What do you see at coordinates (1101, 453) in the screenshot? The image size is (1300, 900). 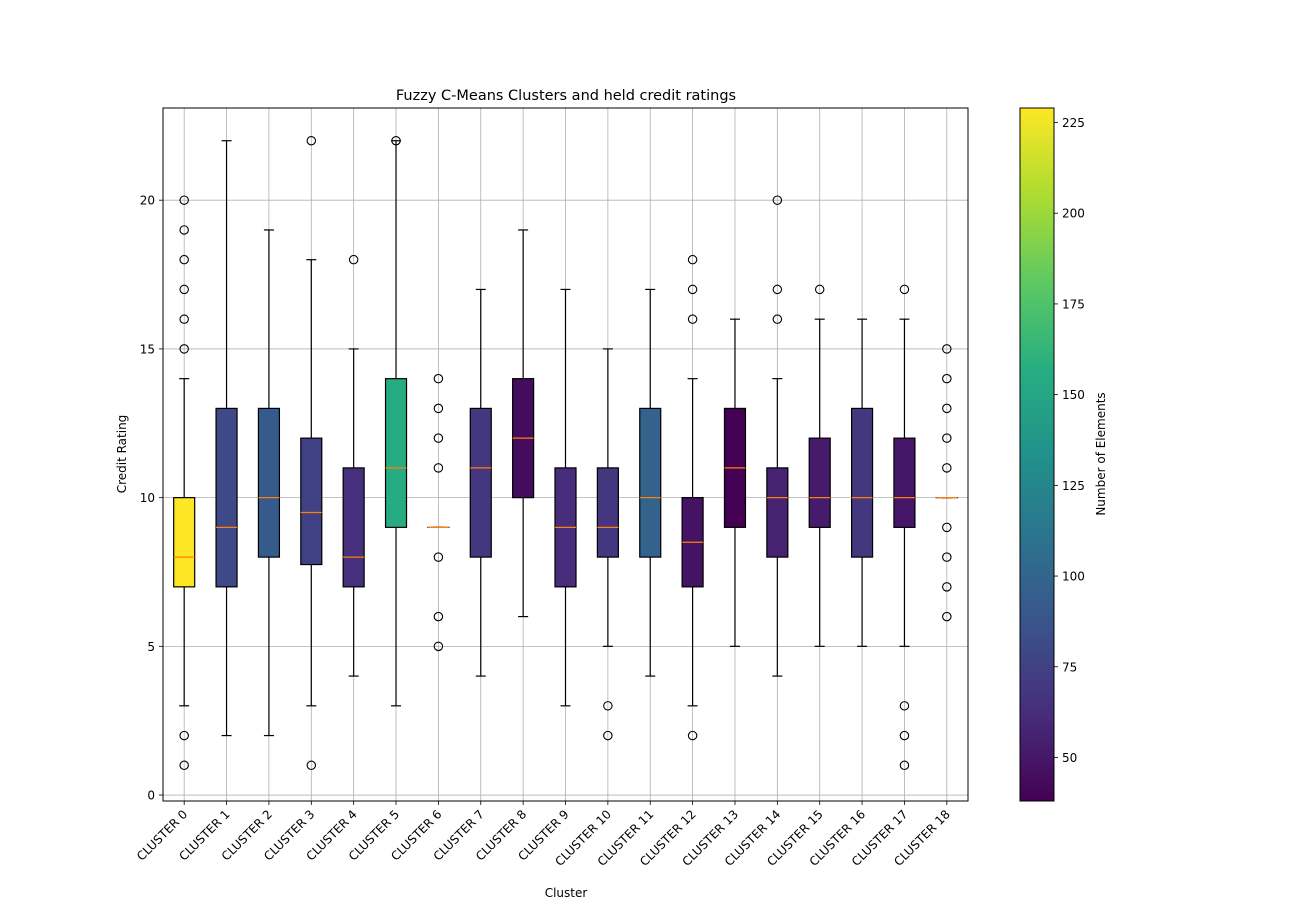 I see `colorbar-label: Number of Elements` at bounding box center [1101, 453].